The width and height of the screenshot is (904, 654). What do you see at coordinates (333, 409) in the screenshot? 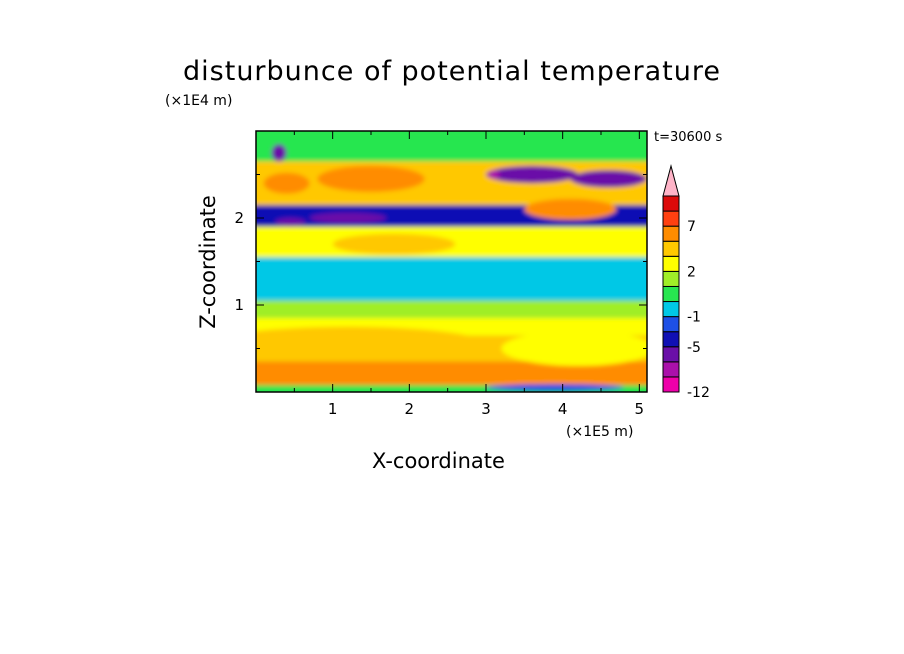
I see `x-tick-label: 1` at bounding box center [333, 409].